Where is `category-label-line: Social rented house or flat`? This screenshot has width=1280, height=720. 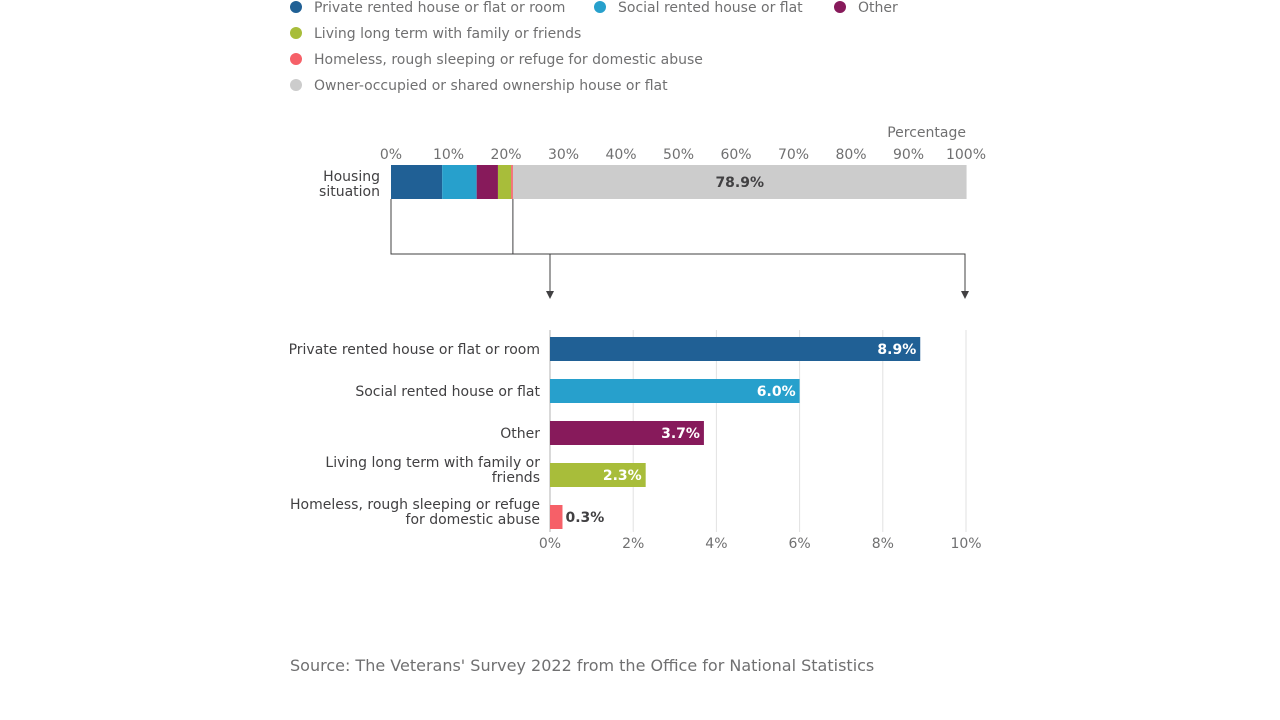
category-label-line: Social rented house or flat is located at coordinates (447, 392).